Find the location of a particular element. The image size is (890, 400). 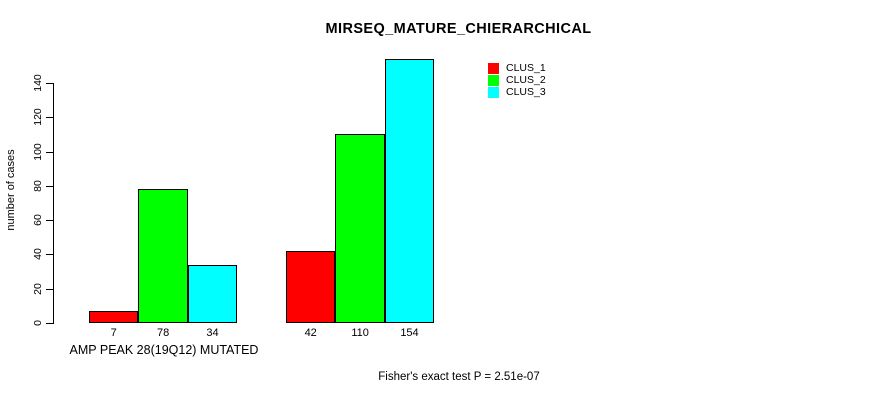

legend-row: CLUS_1 is located at coordinates (517, 68).